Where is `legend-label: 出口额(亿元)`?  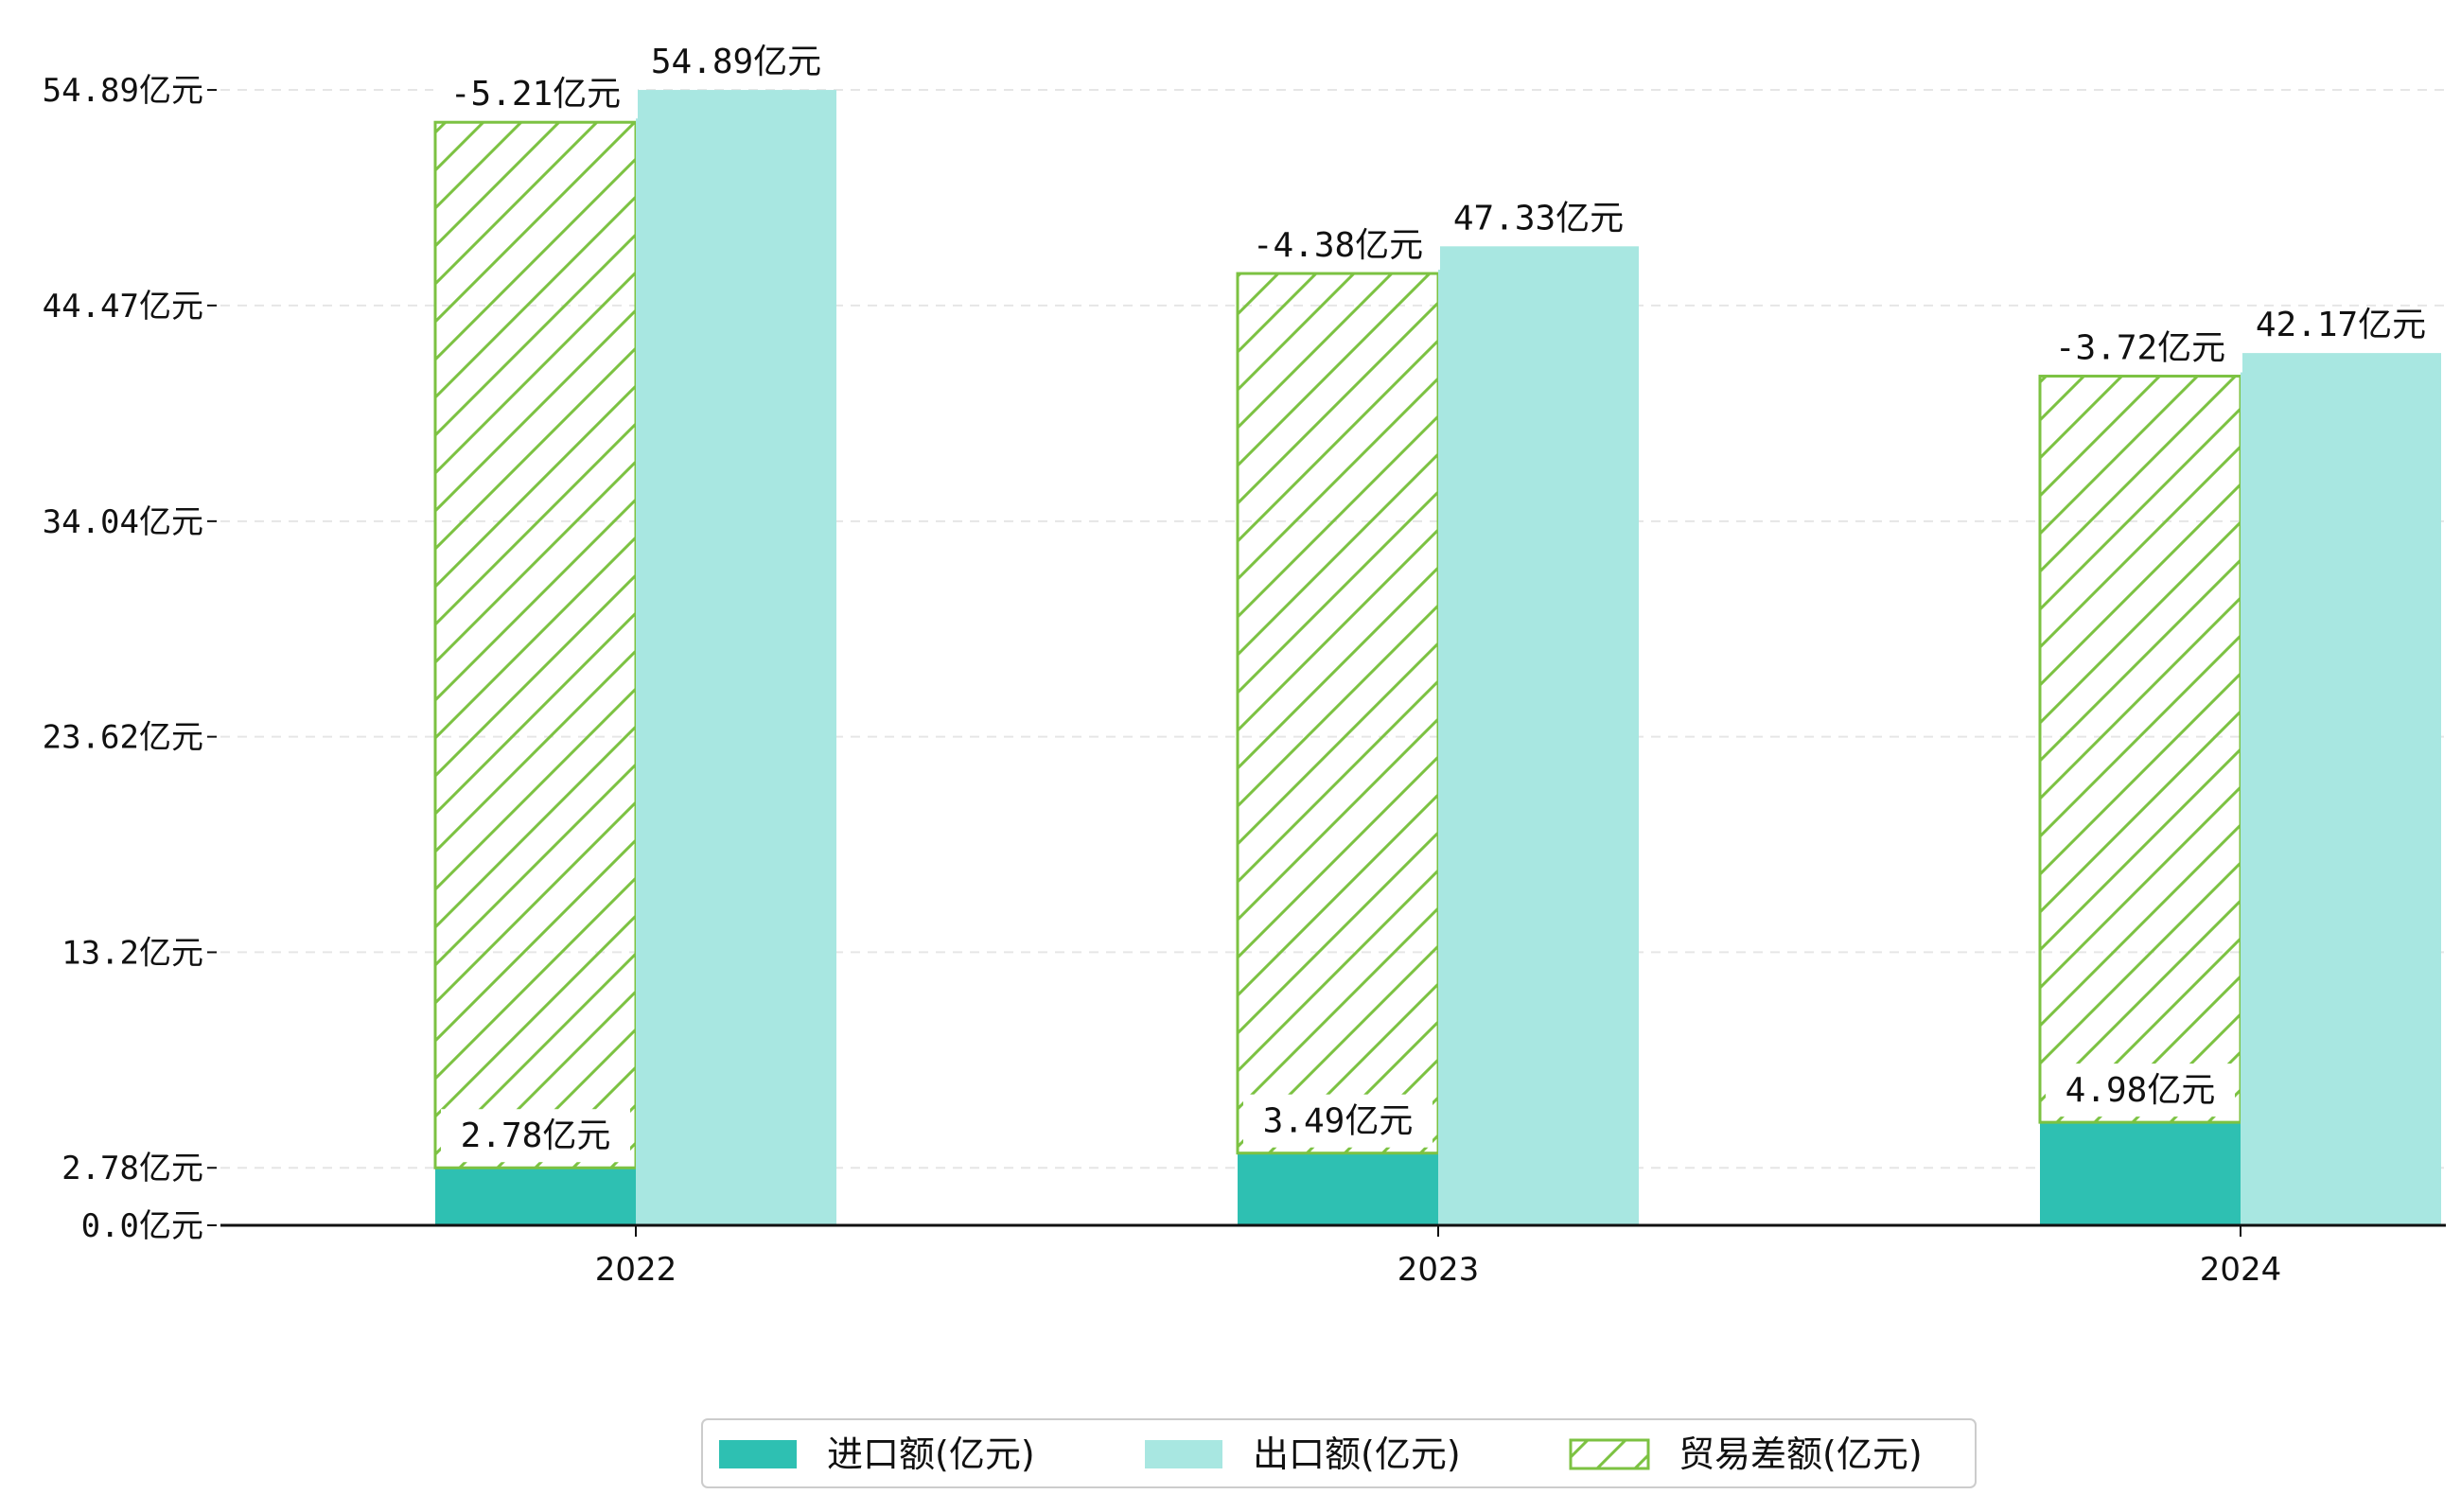
legend-label: 出口额(亿元) is located at coordinates (1357, 1454).